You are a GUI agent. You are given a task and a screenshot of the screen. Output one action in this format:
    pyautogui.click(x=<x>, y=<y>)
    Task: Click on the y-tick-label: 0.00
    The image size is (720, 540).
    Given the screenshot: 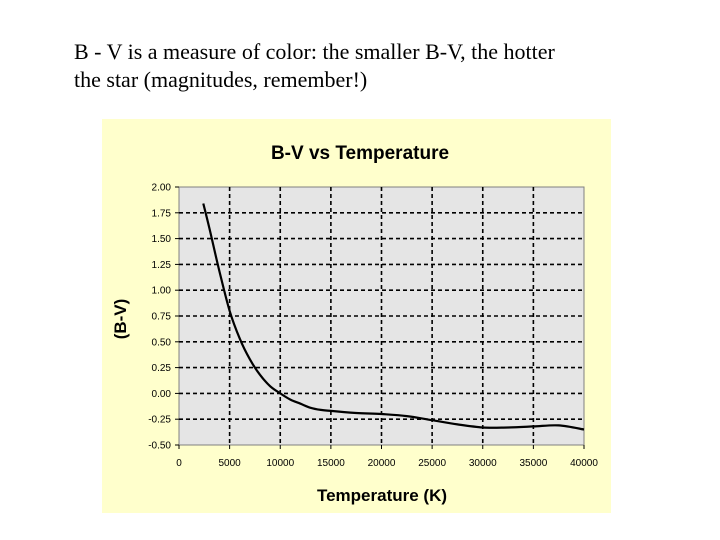 What is the action you would take?
    pyautogui.click(x=162, y=394)
    